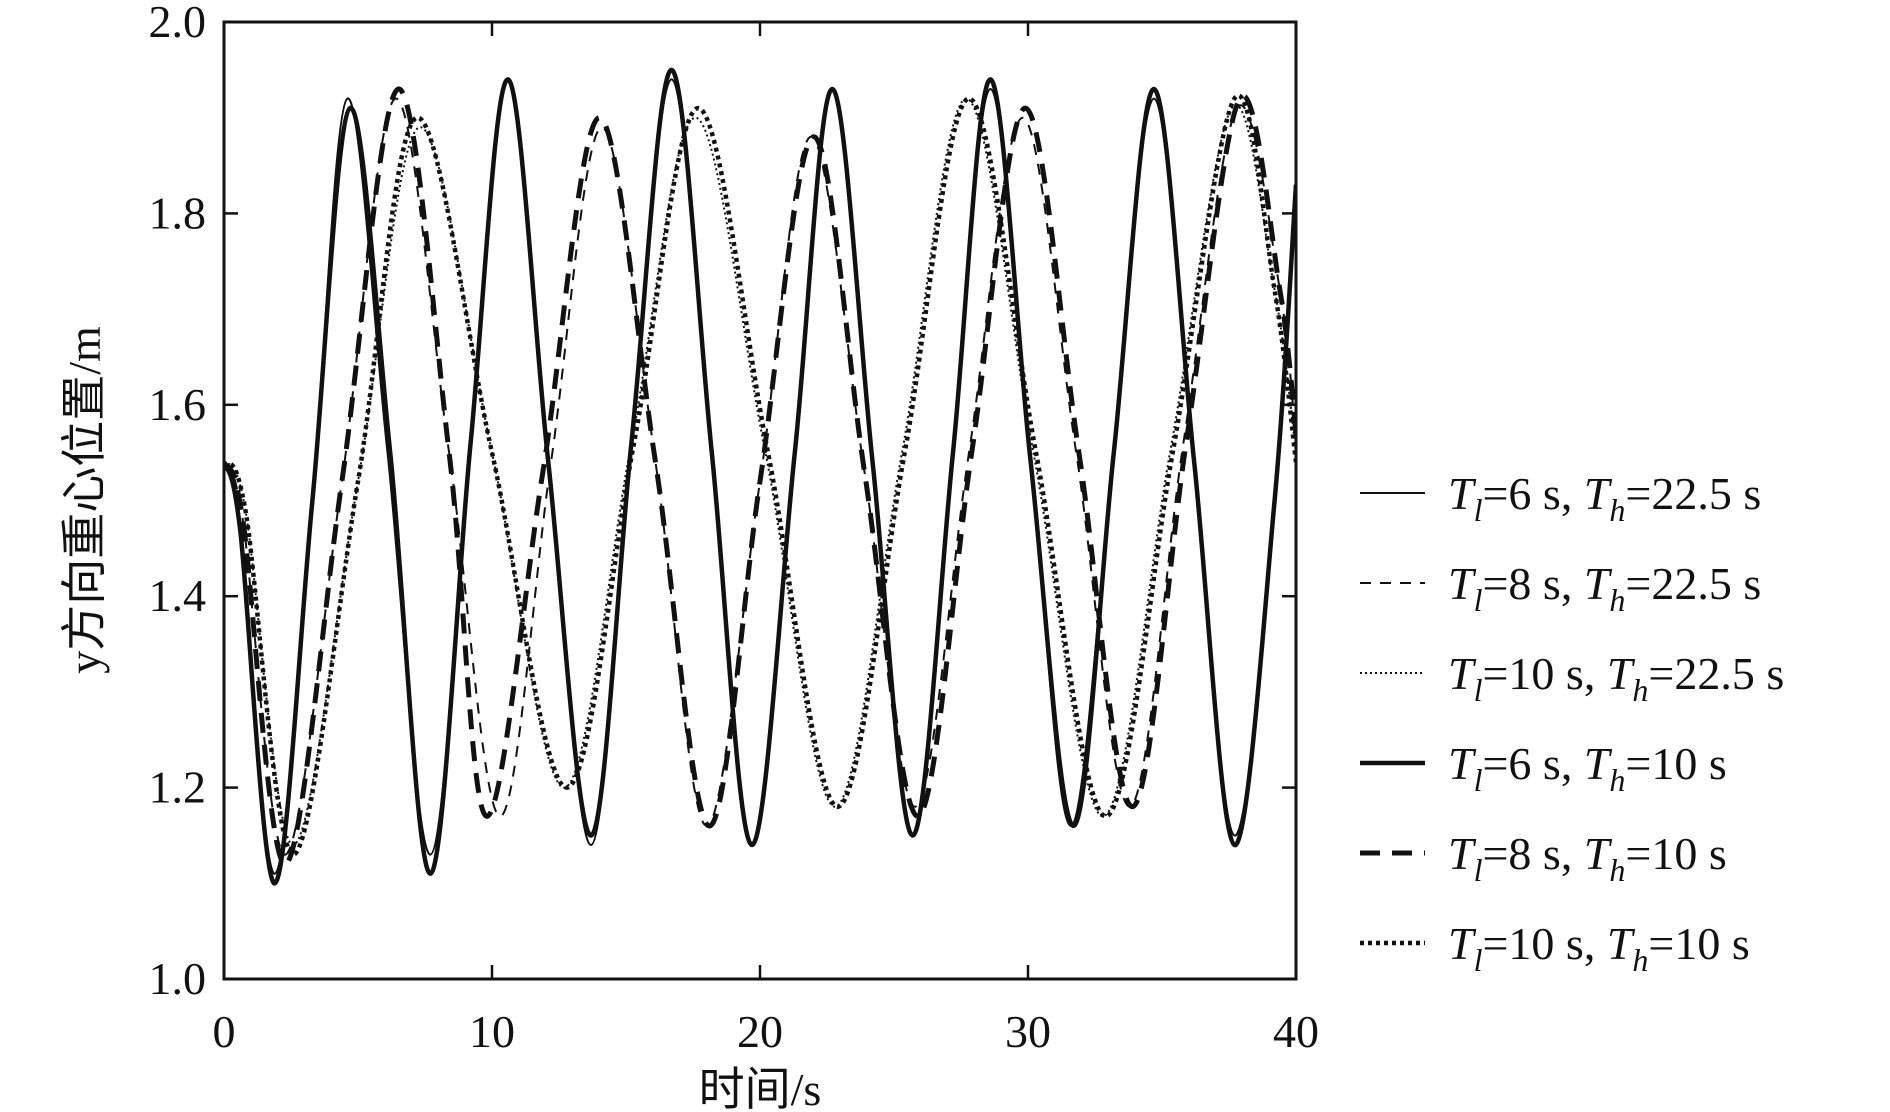  Describe the element at coordinates (1028, 1031) in the screenshot. I see `x-tick-label: 30` at that location.